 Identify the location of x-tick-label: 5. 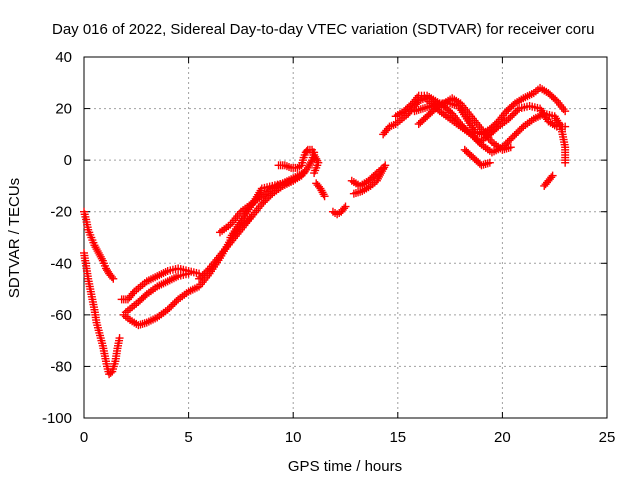
(188, 437).